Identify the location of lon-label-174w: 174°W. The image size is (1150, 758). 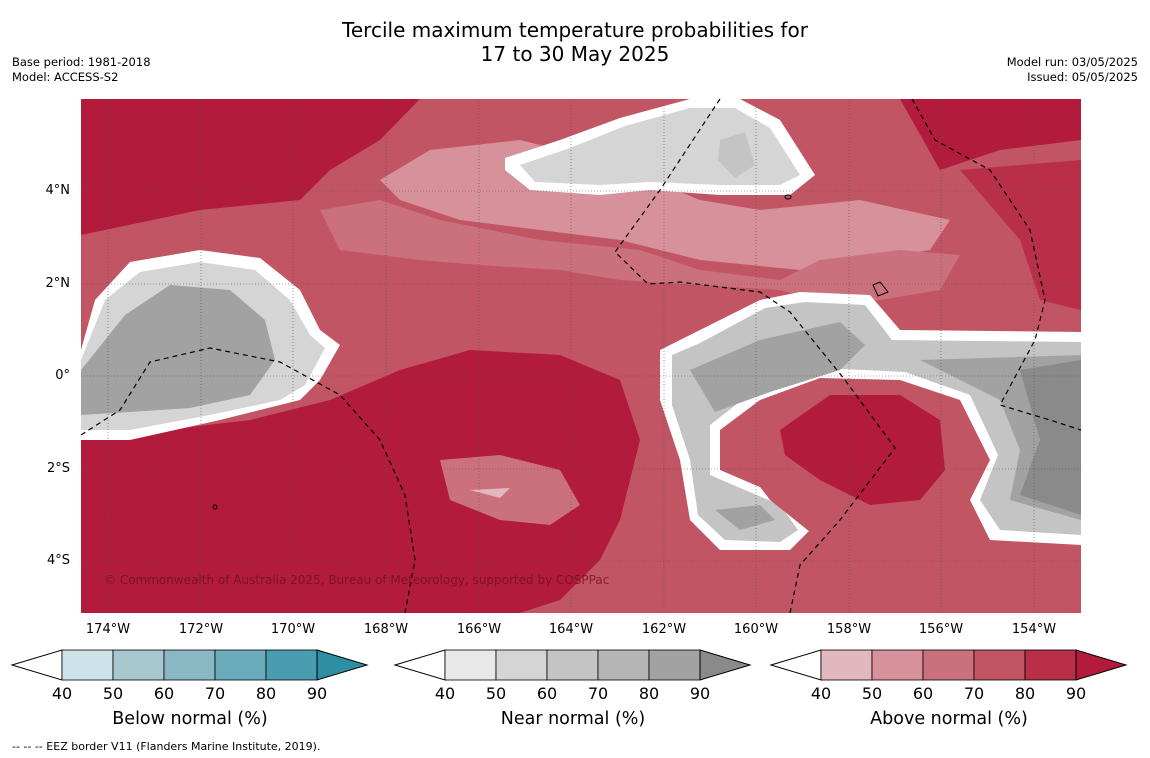
(108, 629).